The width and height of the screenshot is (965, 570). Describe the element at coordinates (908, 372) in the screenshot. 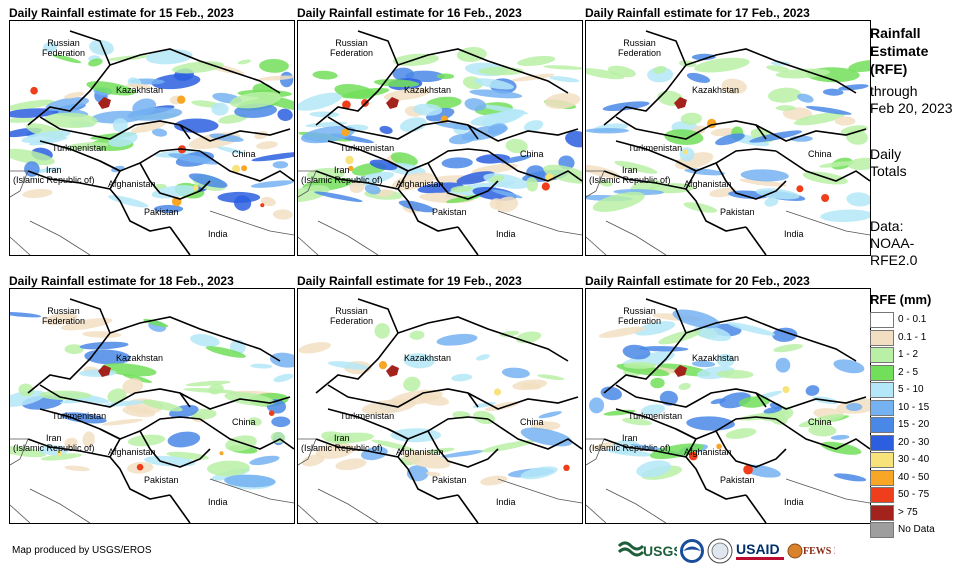

I see `legend-label: 2 - 5` at that location.